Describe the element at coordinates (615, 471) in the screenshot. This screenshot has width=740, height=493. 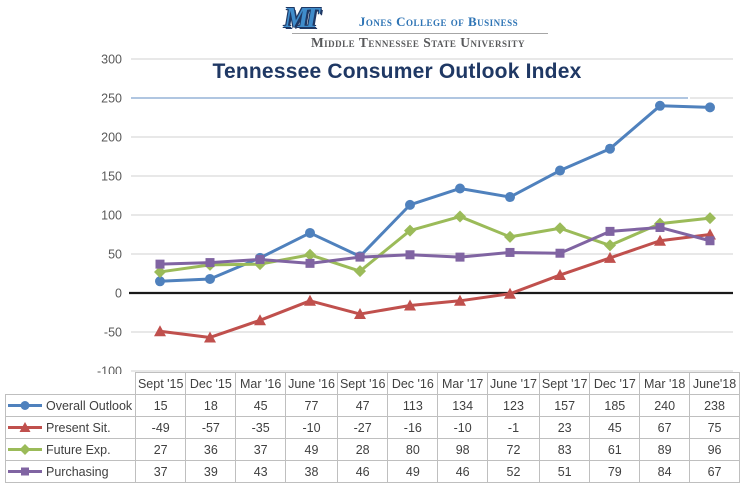
I see `value-cell: 79` at that location.